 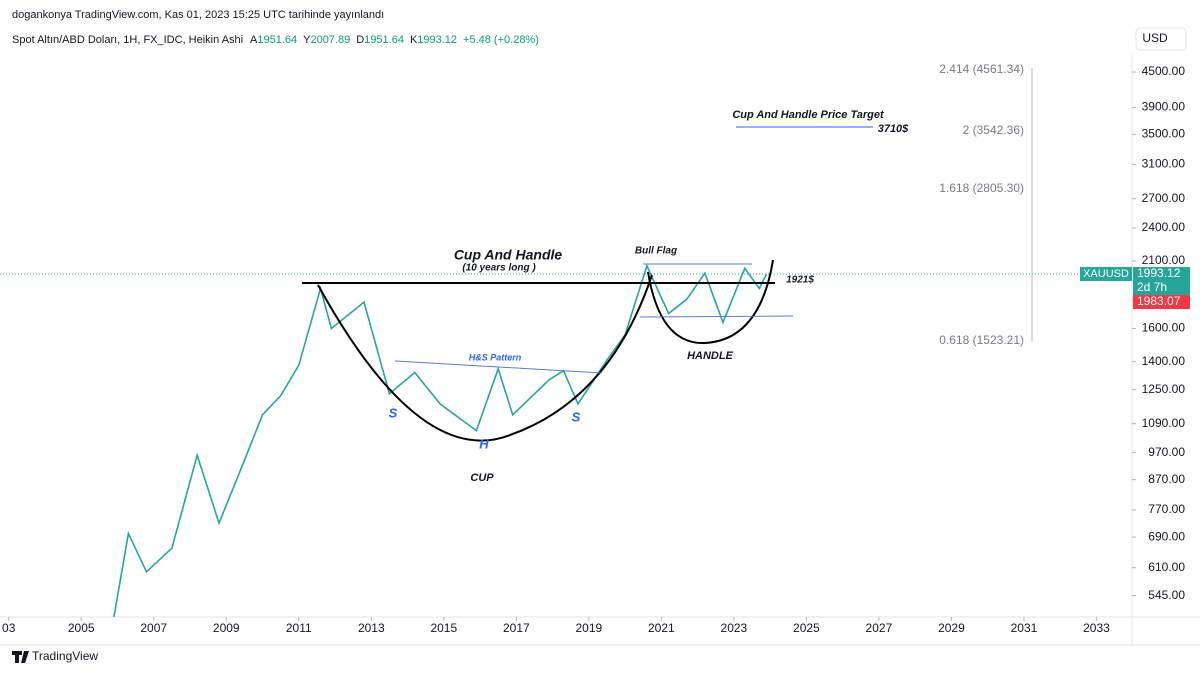 What do you see at coordinates (65, 656) in the screenshot?
I see `brand: TradingView` at bounding box center [65, 656].